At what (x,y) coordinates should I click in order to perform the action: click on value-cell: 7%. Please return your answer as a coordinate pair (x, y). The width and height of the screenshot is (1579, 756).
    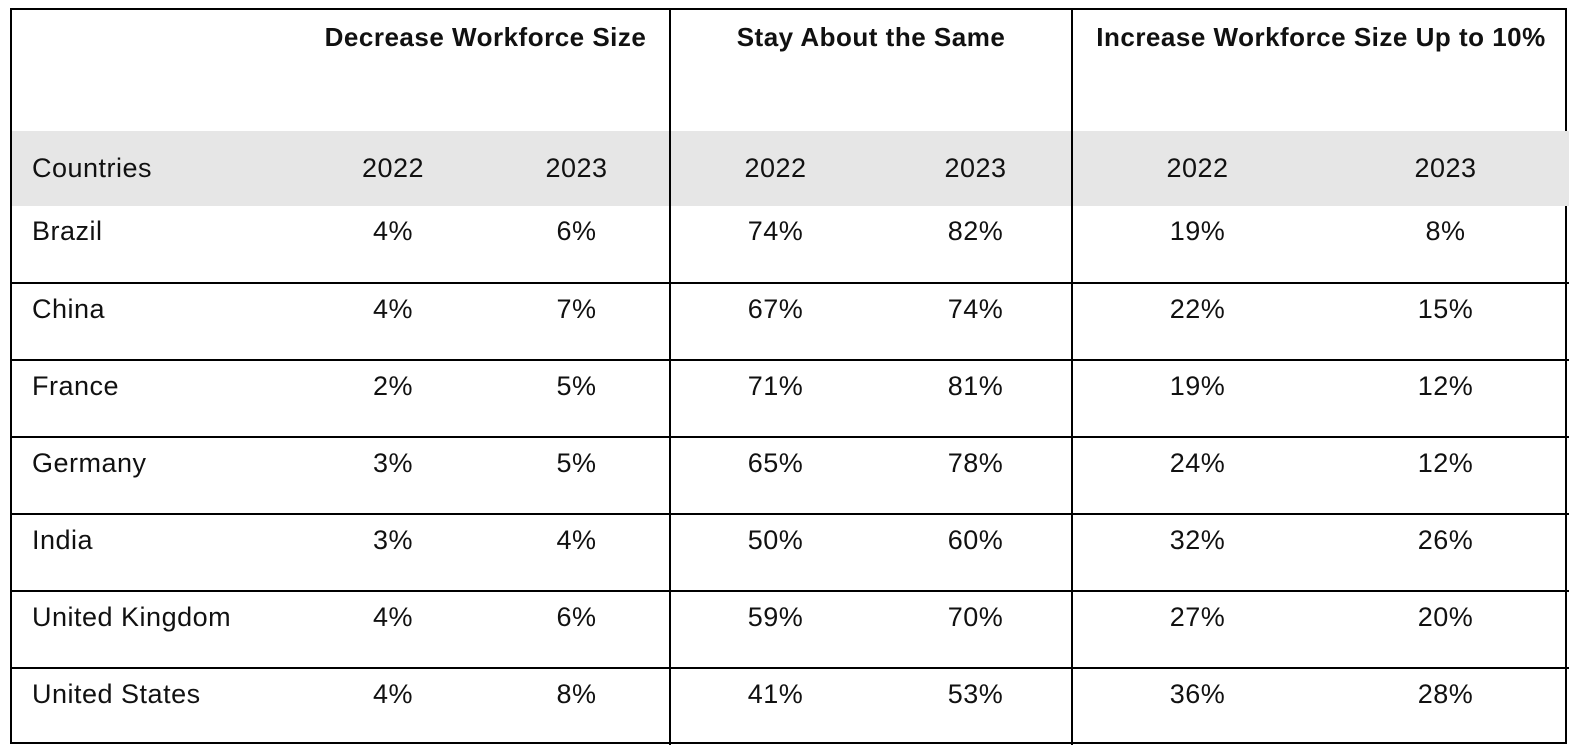
    Looking at the image, I should click on (577, 321).